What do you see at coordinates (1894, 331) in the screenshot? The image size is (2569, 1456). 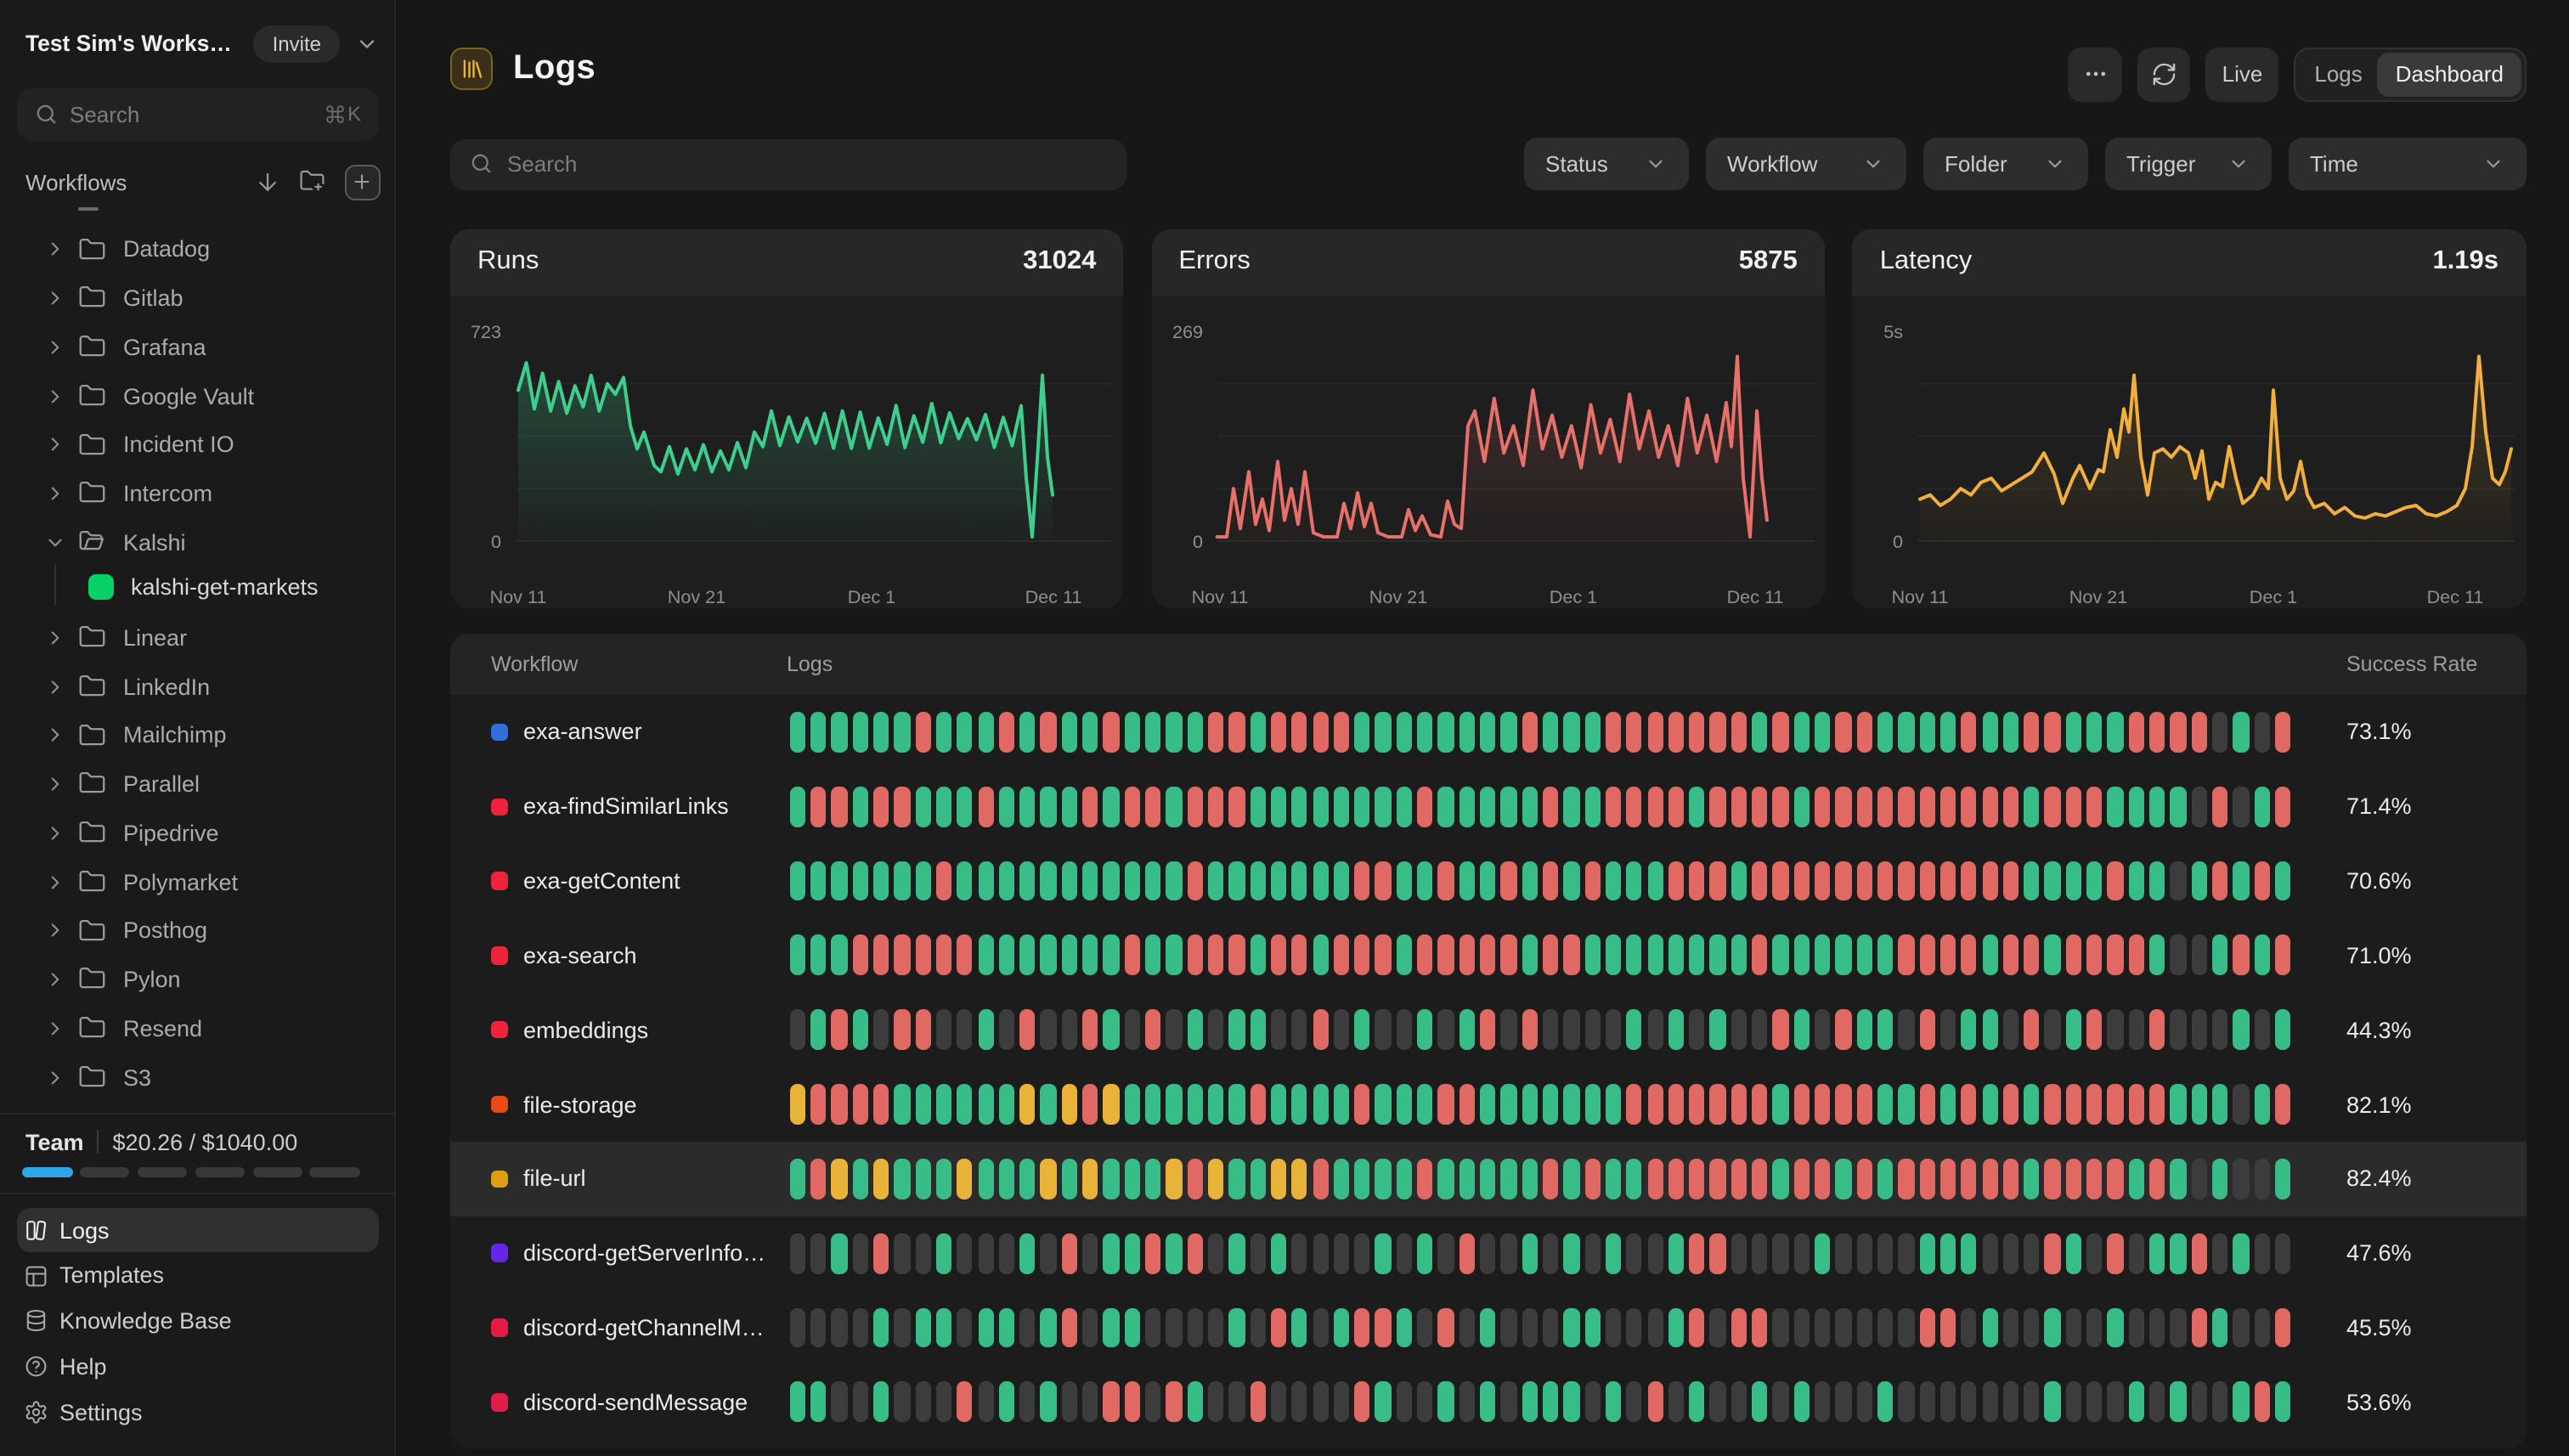 I see `svg-text: 5s` at bounding box center [1894, 331].